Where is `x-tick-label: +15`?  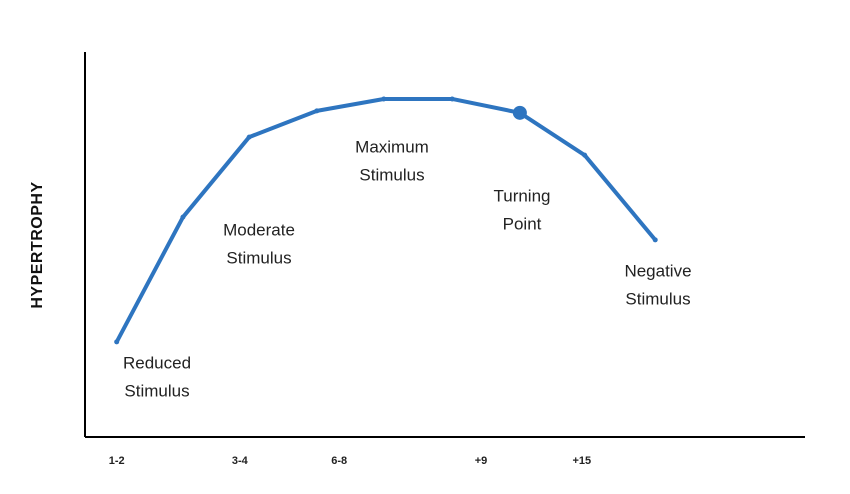 x-tick-label: +15 is located at coordinates (581, 461).